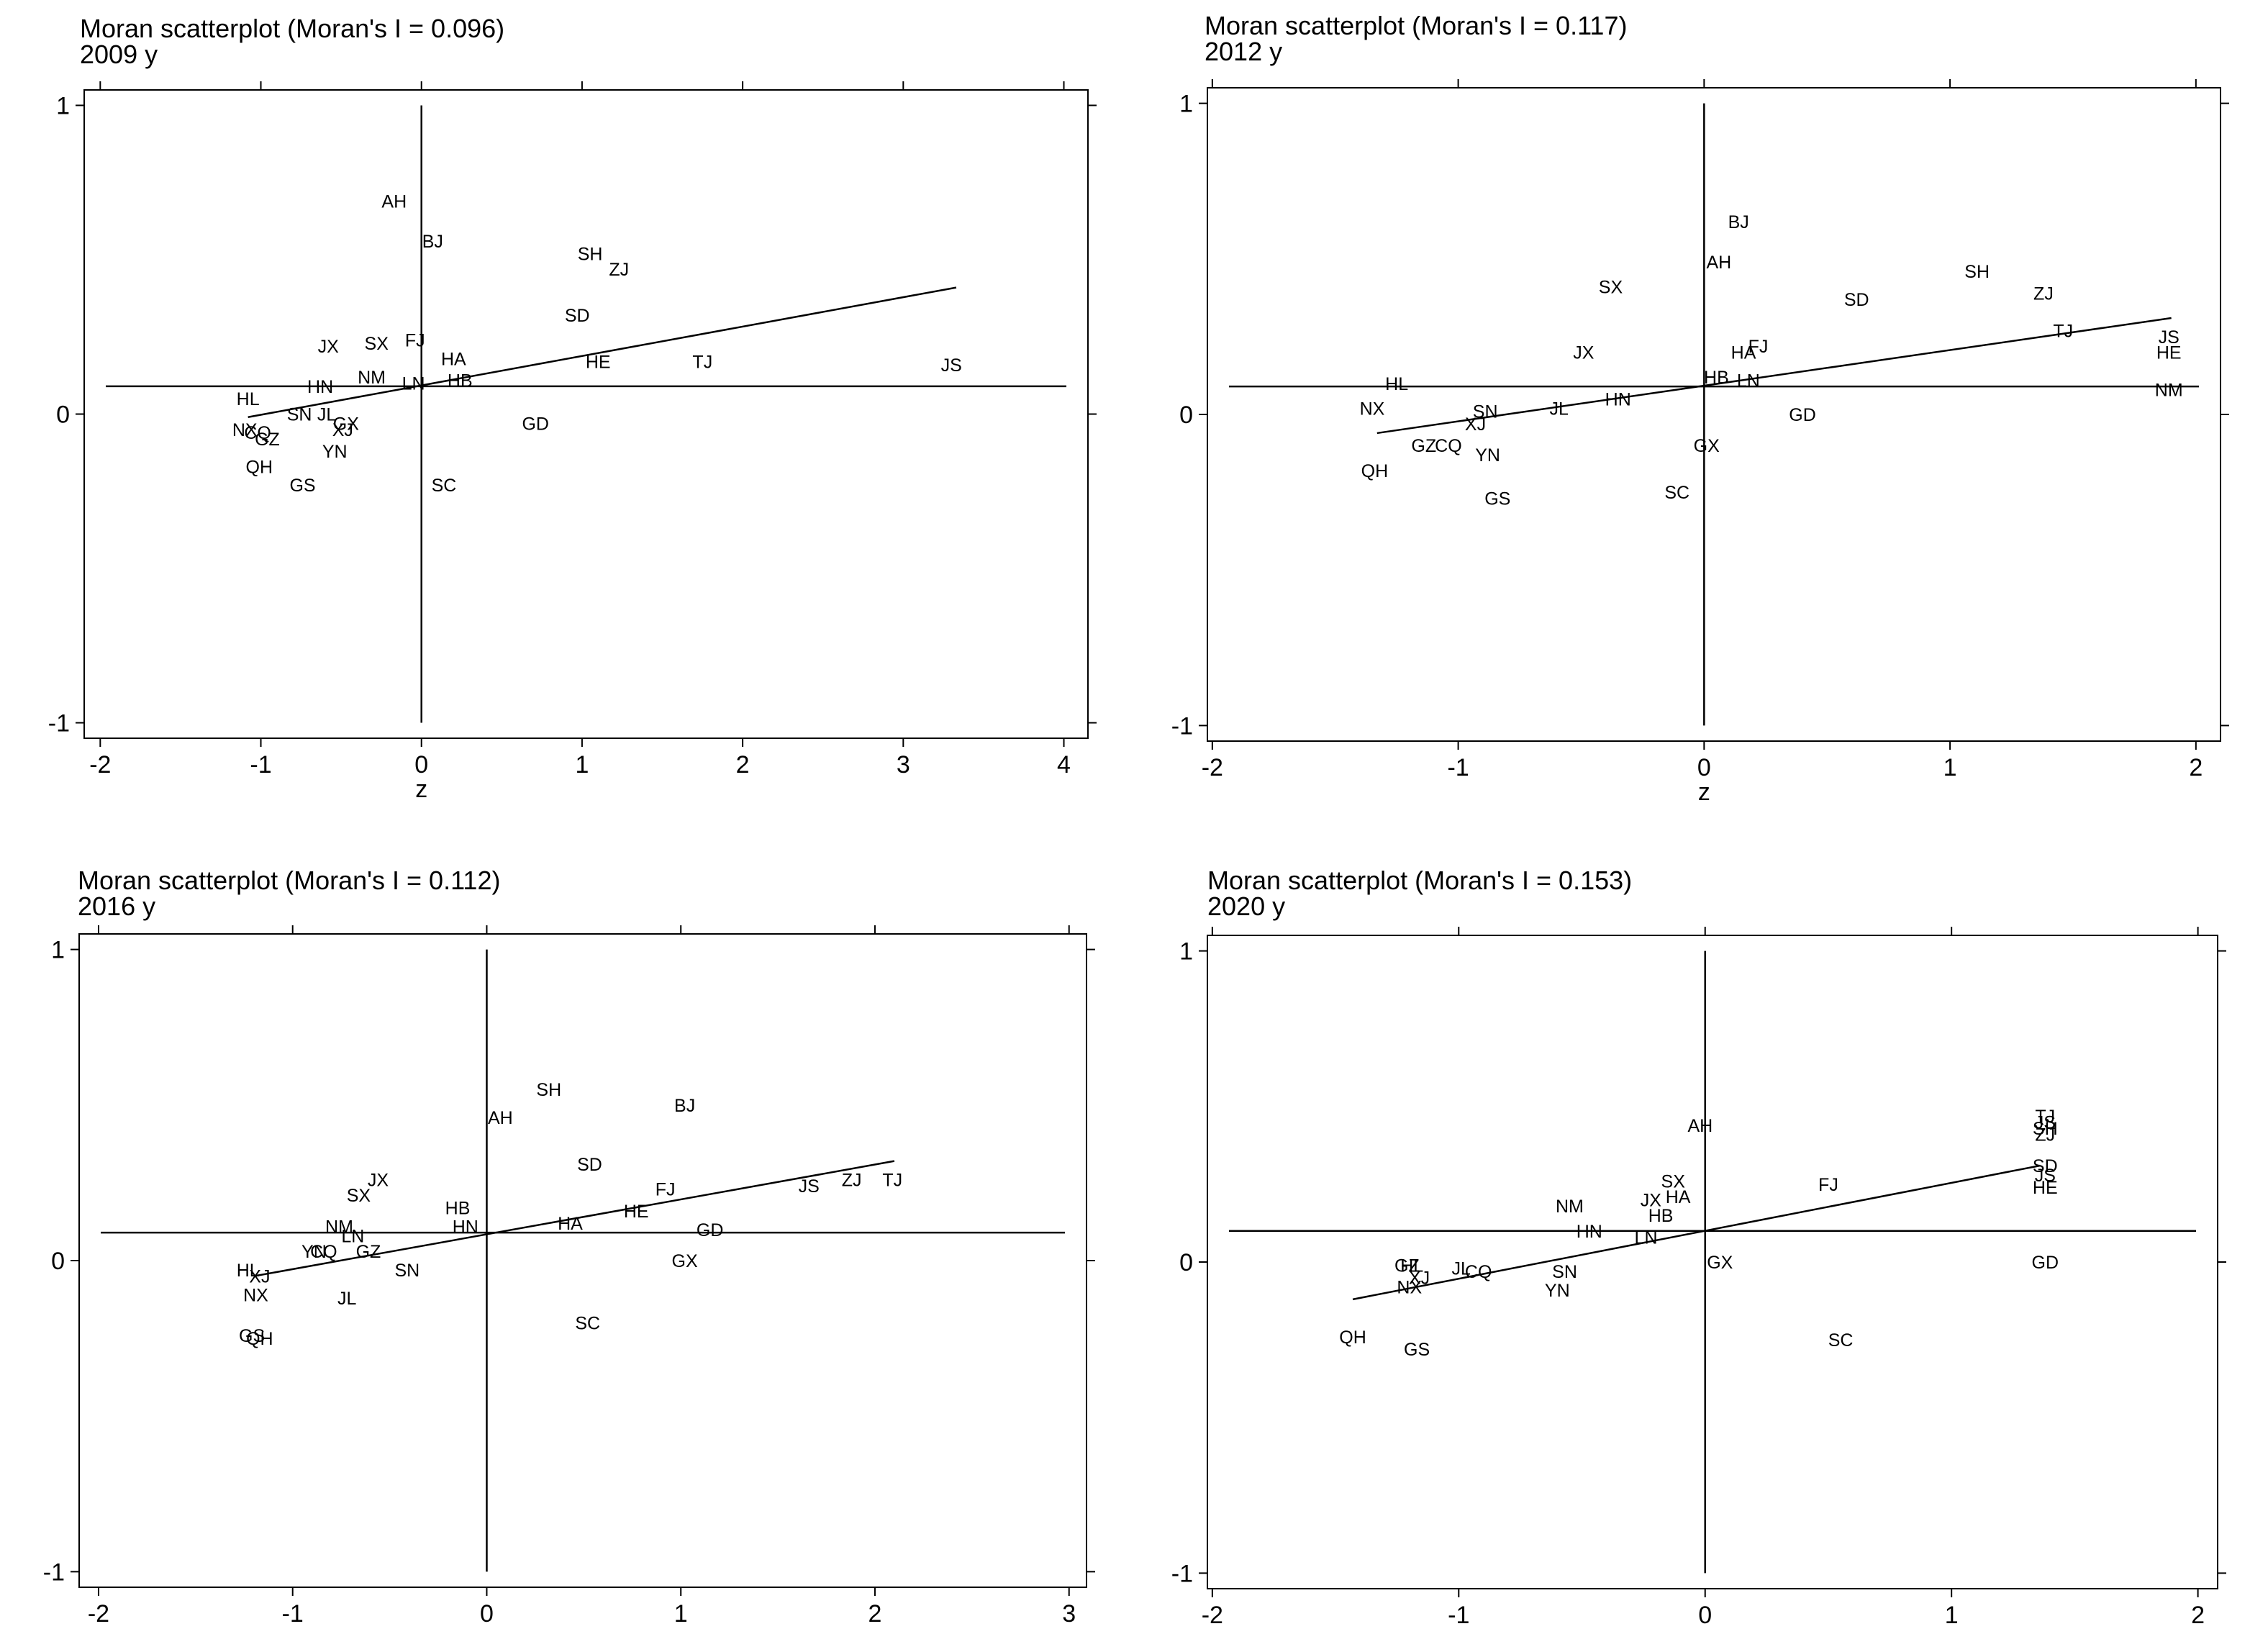  I want to click on point-label: SN, so click(407, 1271).